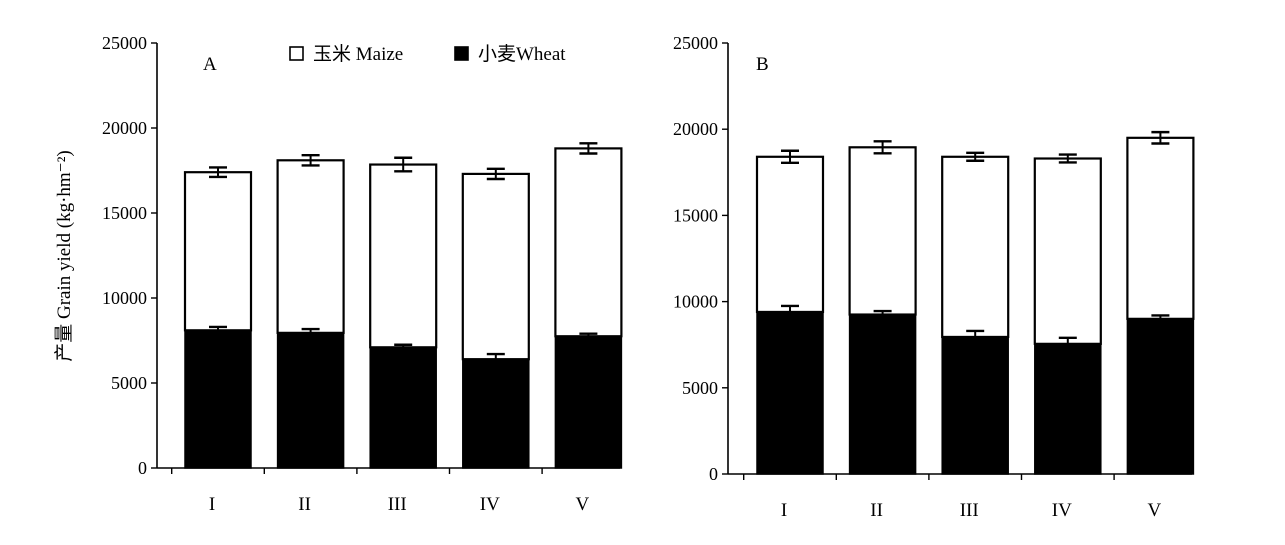  I want to click on panel-b-category-label: II, so click(876, 510).